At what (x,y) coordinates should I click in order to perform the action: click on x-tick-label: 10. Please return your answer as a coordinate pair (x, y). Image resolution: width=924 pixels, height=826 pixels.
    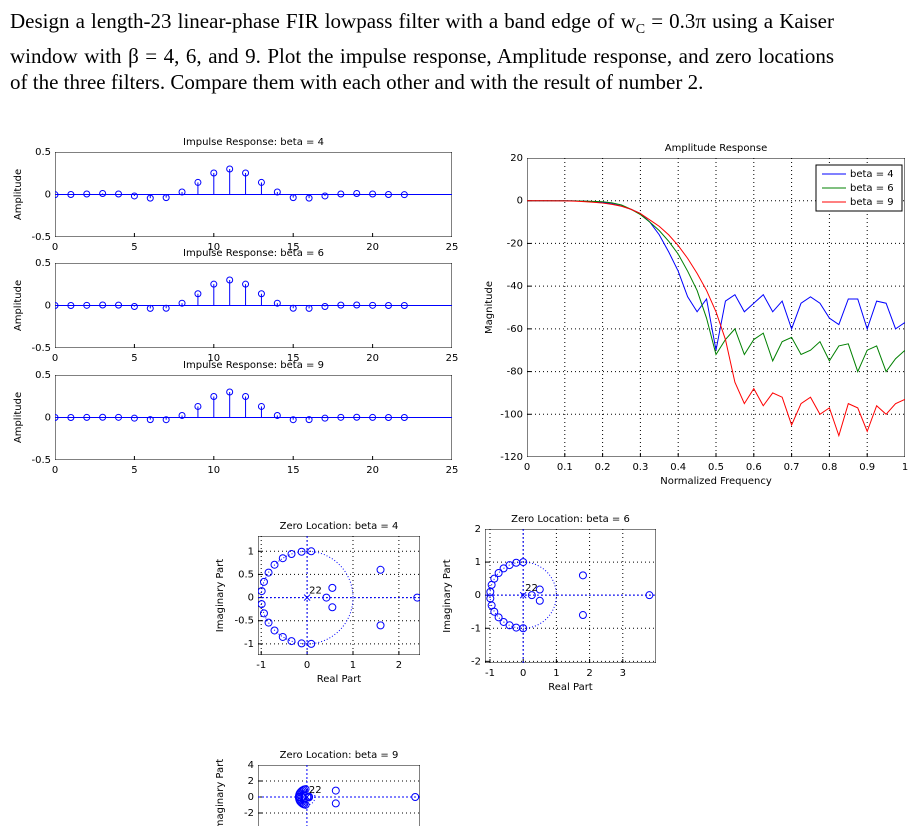
    Looking at the image, I should click on (213, 358).